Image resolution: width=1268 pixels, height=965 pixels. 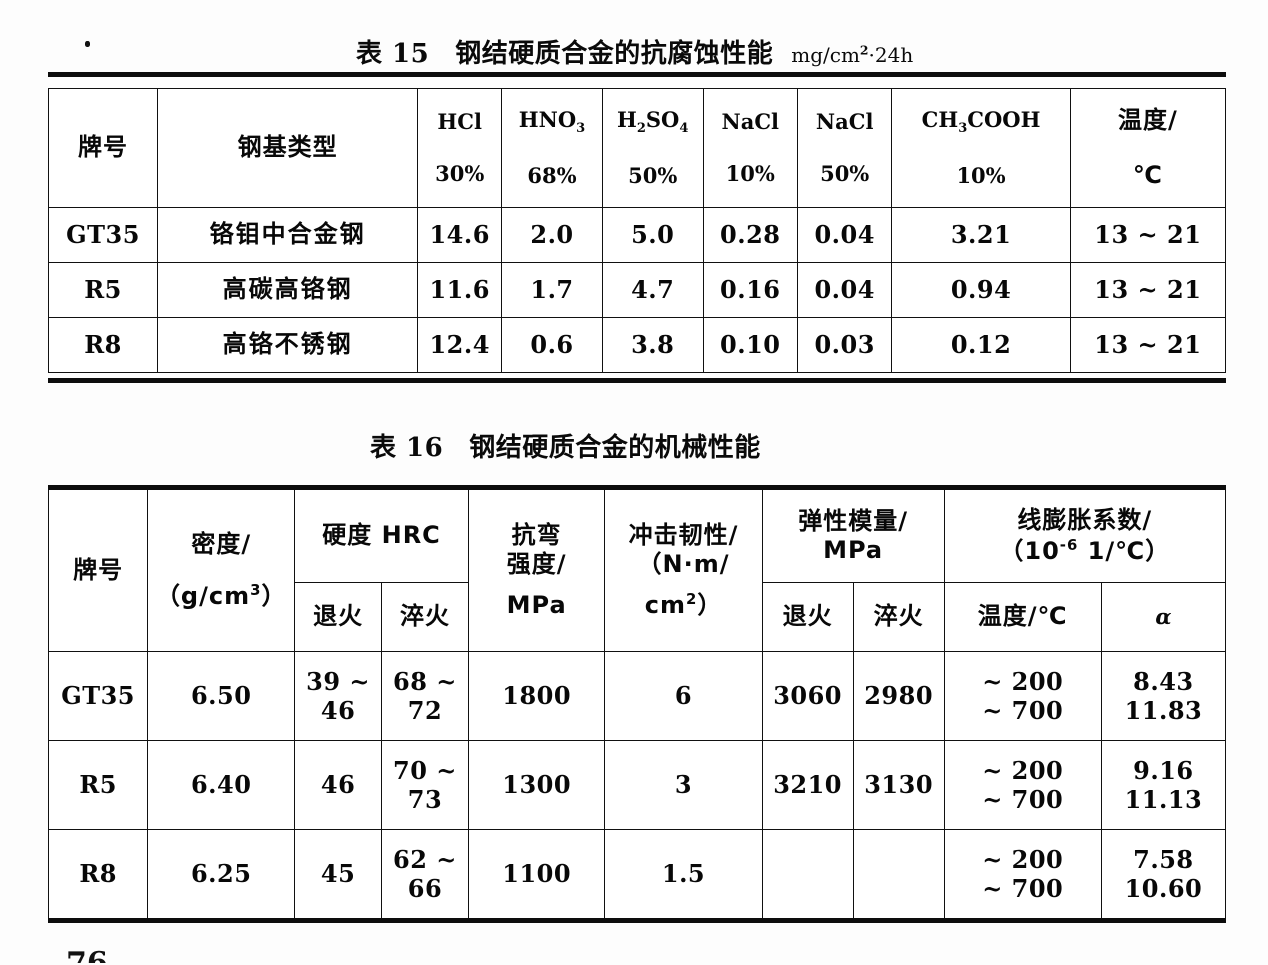 I want to click on header-ch3cooh: CH3COOH 10%, so click(x=981, y=148).